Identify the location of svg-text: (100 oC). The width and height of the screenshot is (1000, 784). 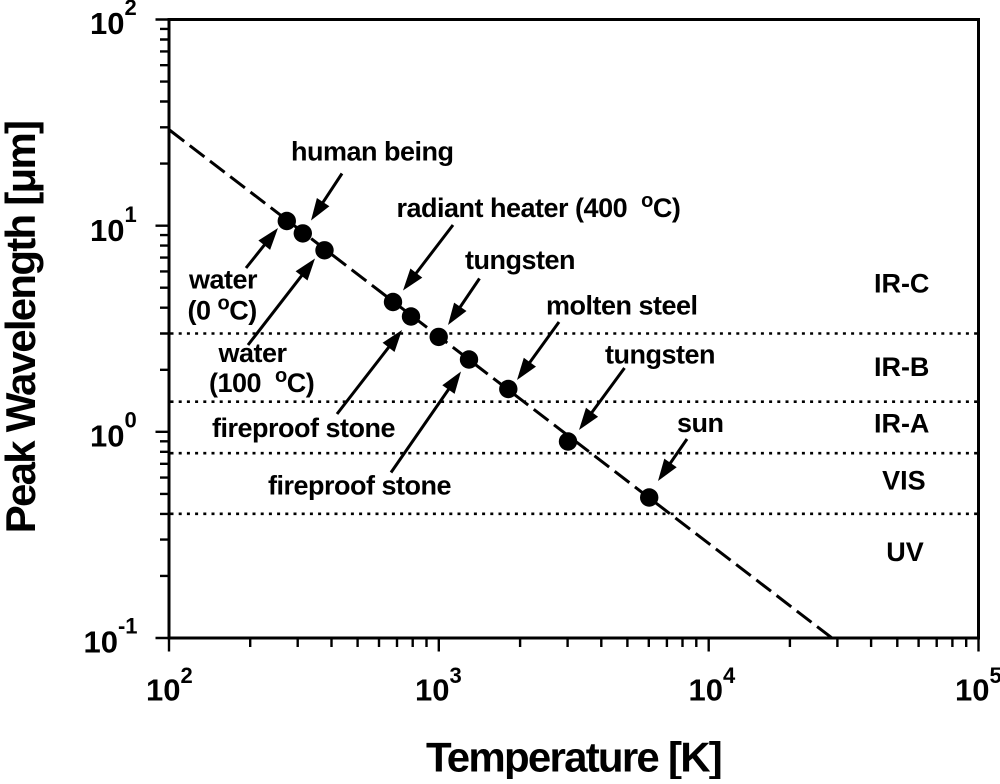
(261, 381).